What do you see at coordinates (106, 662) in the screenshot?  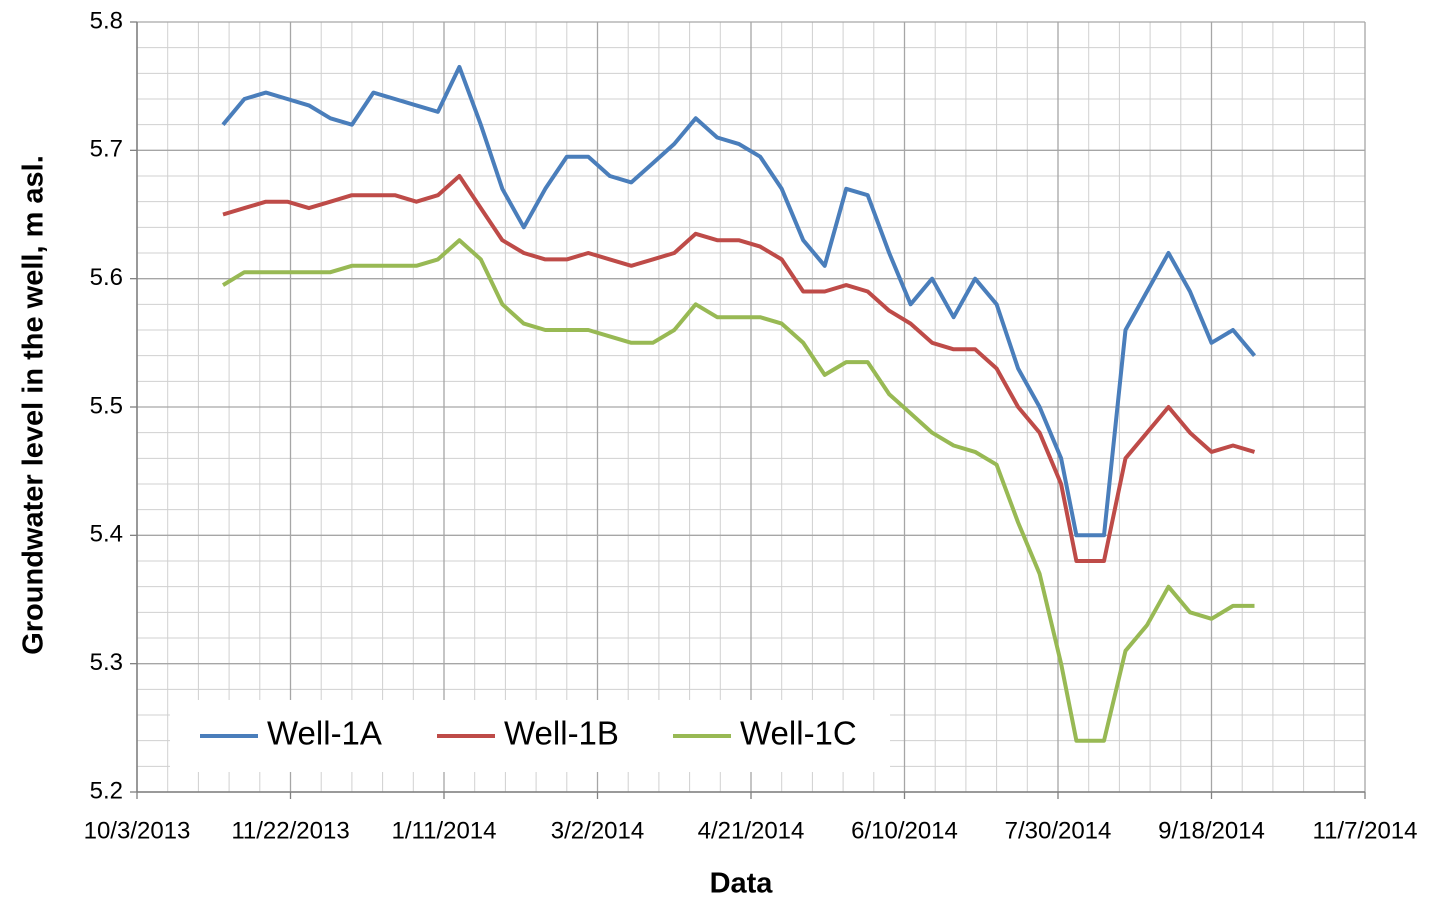 I see `y-tick-label: 5.3` at bounding box center [106, 662].